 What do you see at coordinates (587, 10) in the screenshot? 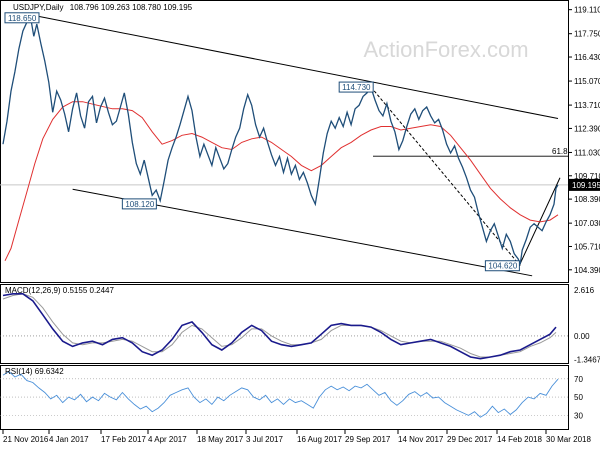
I see `price-tick-label: 119.110` at bounding box center [587, 10].